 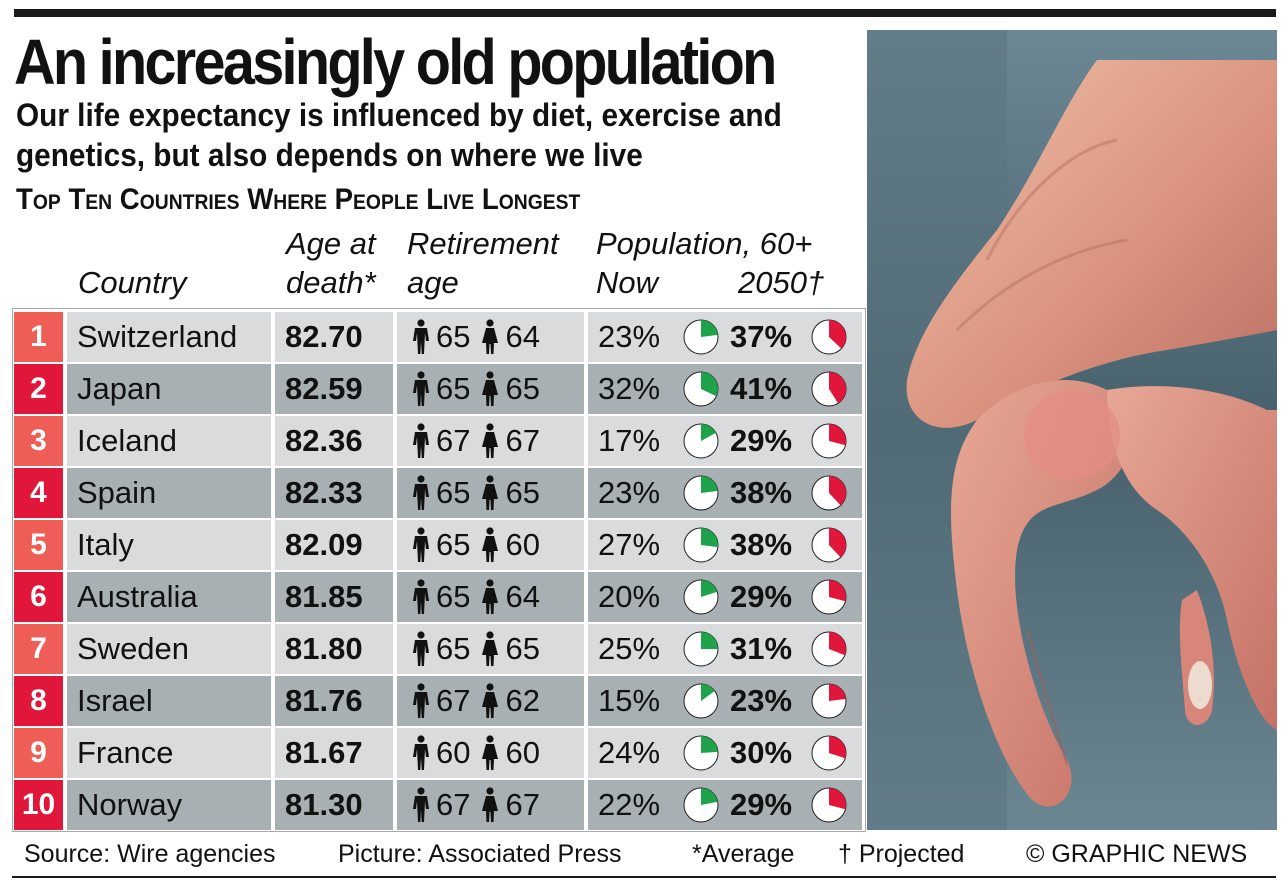 I want to click on country-name: Australia, so click(x=169, y=597).